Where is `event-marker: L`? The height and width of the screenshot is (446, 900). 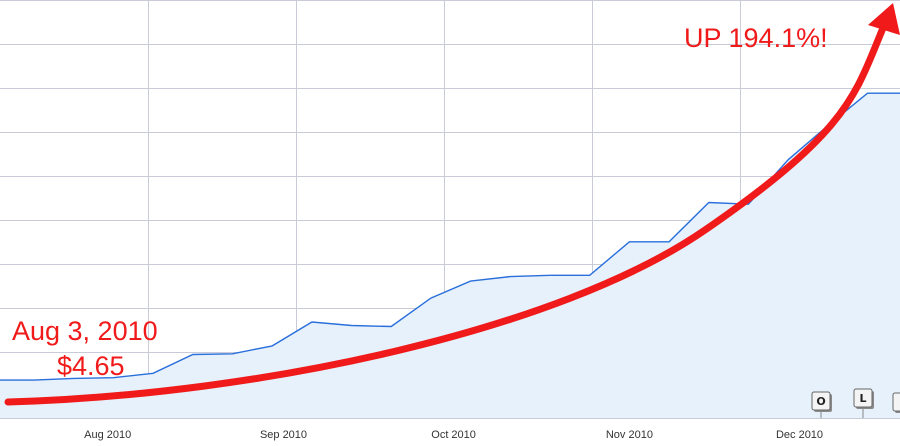 event-marker: L is located at coordinates (863, 403).